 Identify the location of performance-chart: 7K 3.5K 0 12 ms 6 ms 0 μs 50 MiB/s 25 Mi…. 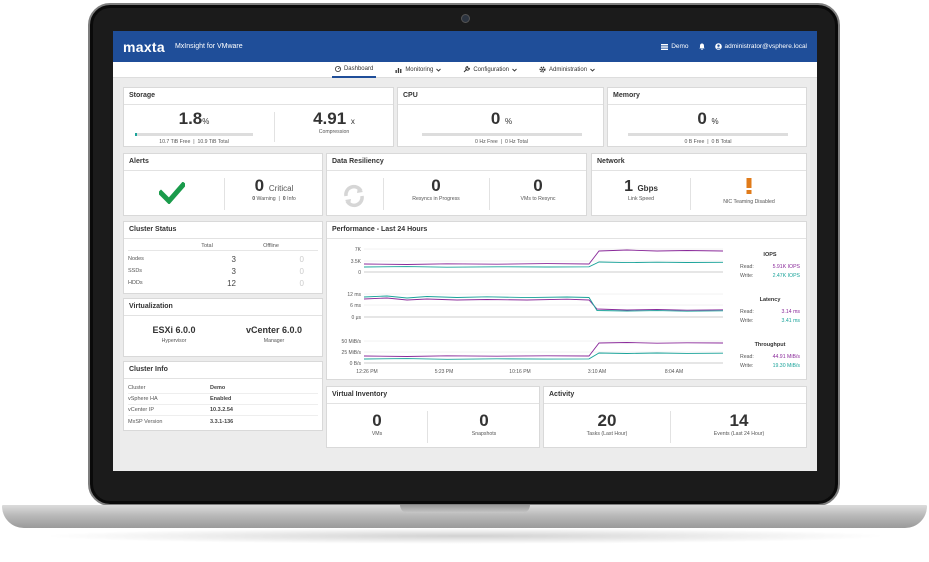
(533, 311).